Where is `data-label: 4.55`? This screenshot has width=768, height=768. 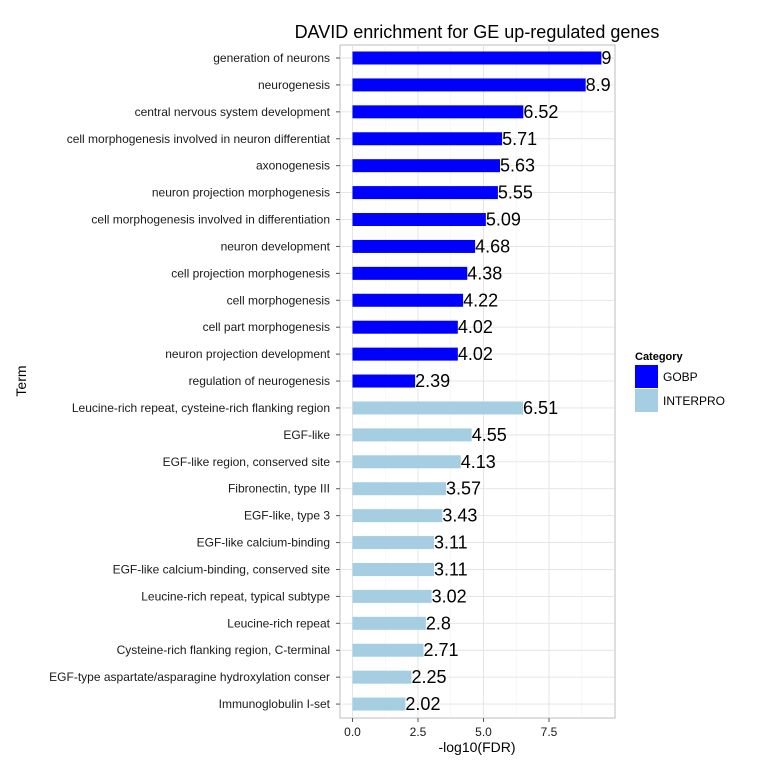
data-label: 4.55 is located at coordinates (489, 435).